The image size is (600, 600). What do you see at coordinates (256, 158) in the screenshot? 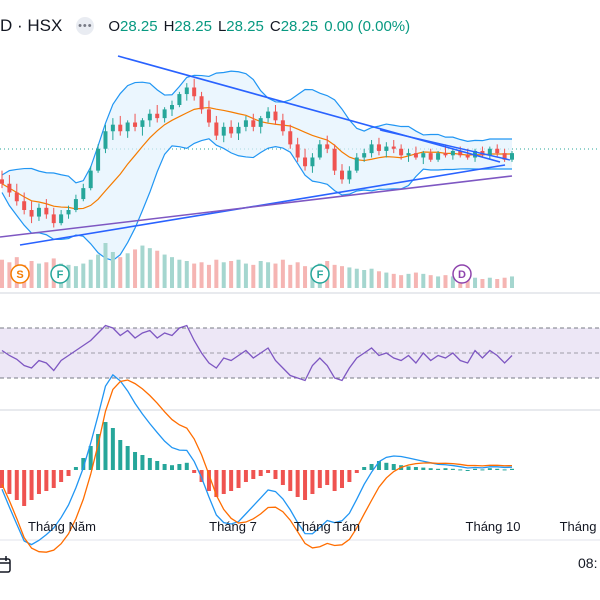
I see `moving-average` at bounding box center [256, 158].